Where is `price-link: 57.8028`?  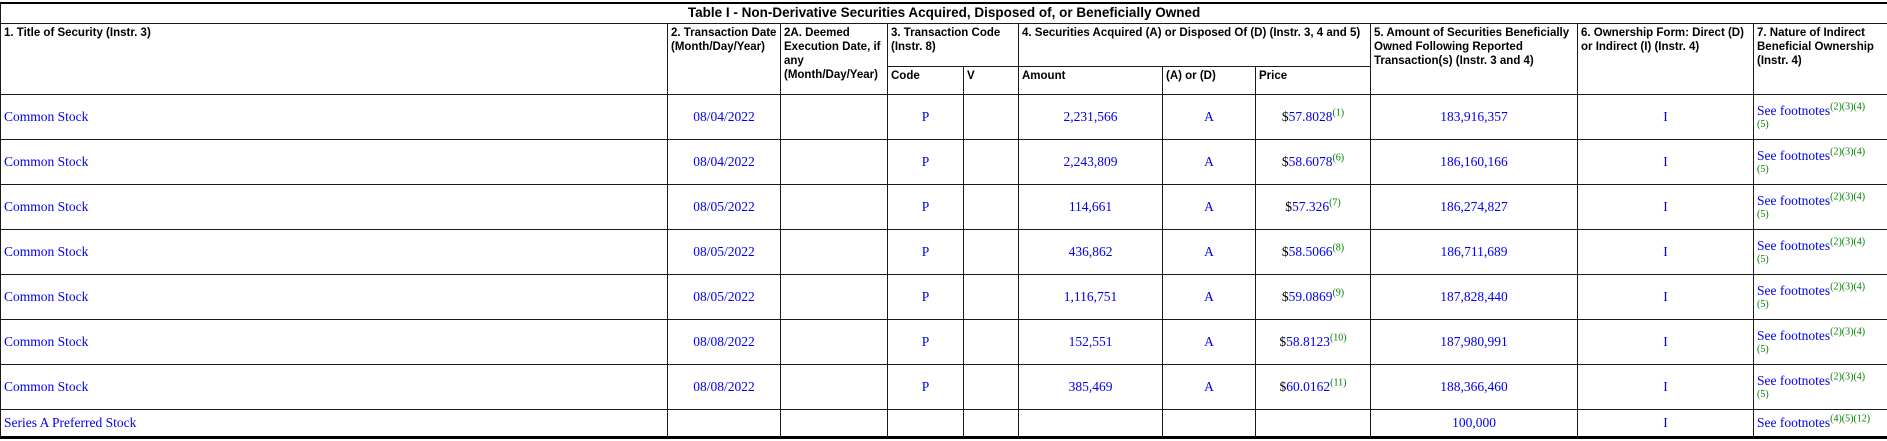 price-link: 57.8028 is located at coordinates (1310, 116).